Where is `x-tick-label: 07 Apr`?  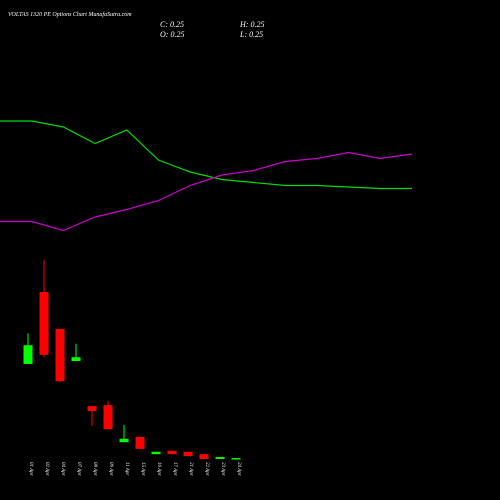 x-tick-label: 07 Apr is located at coordinates (78, 469).